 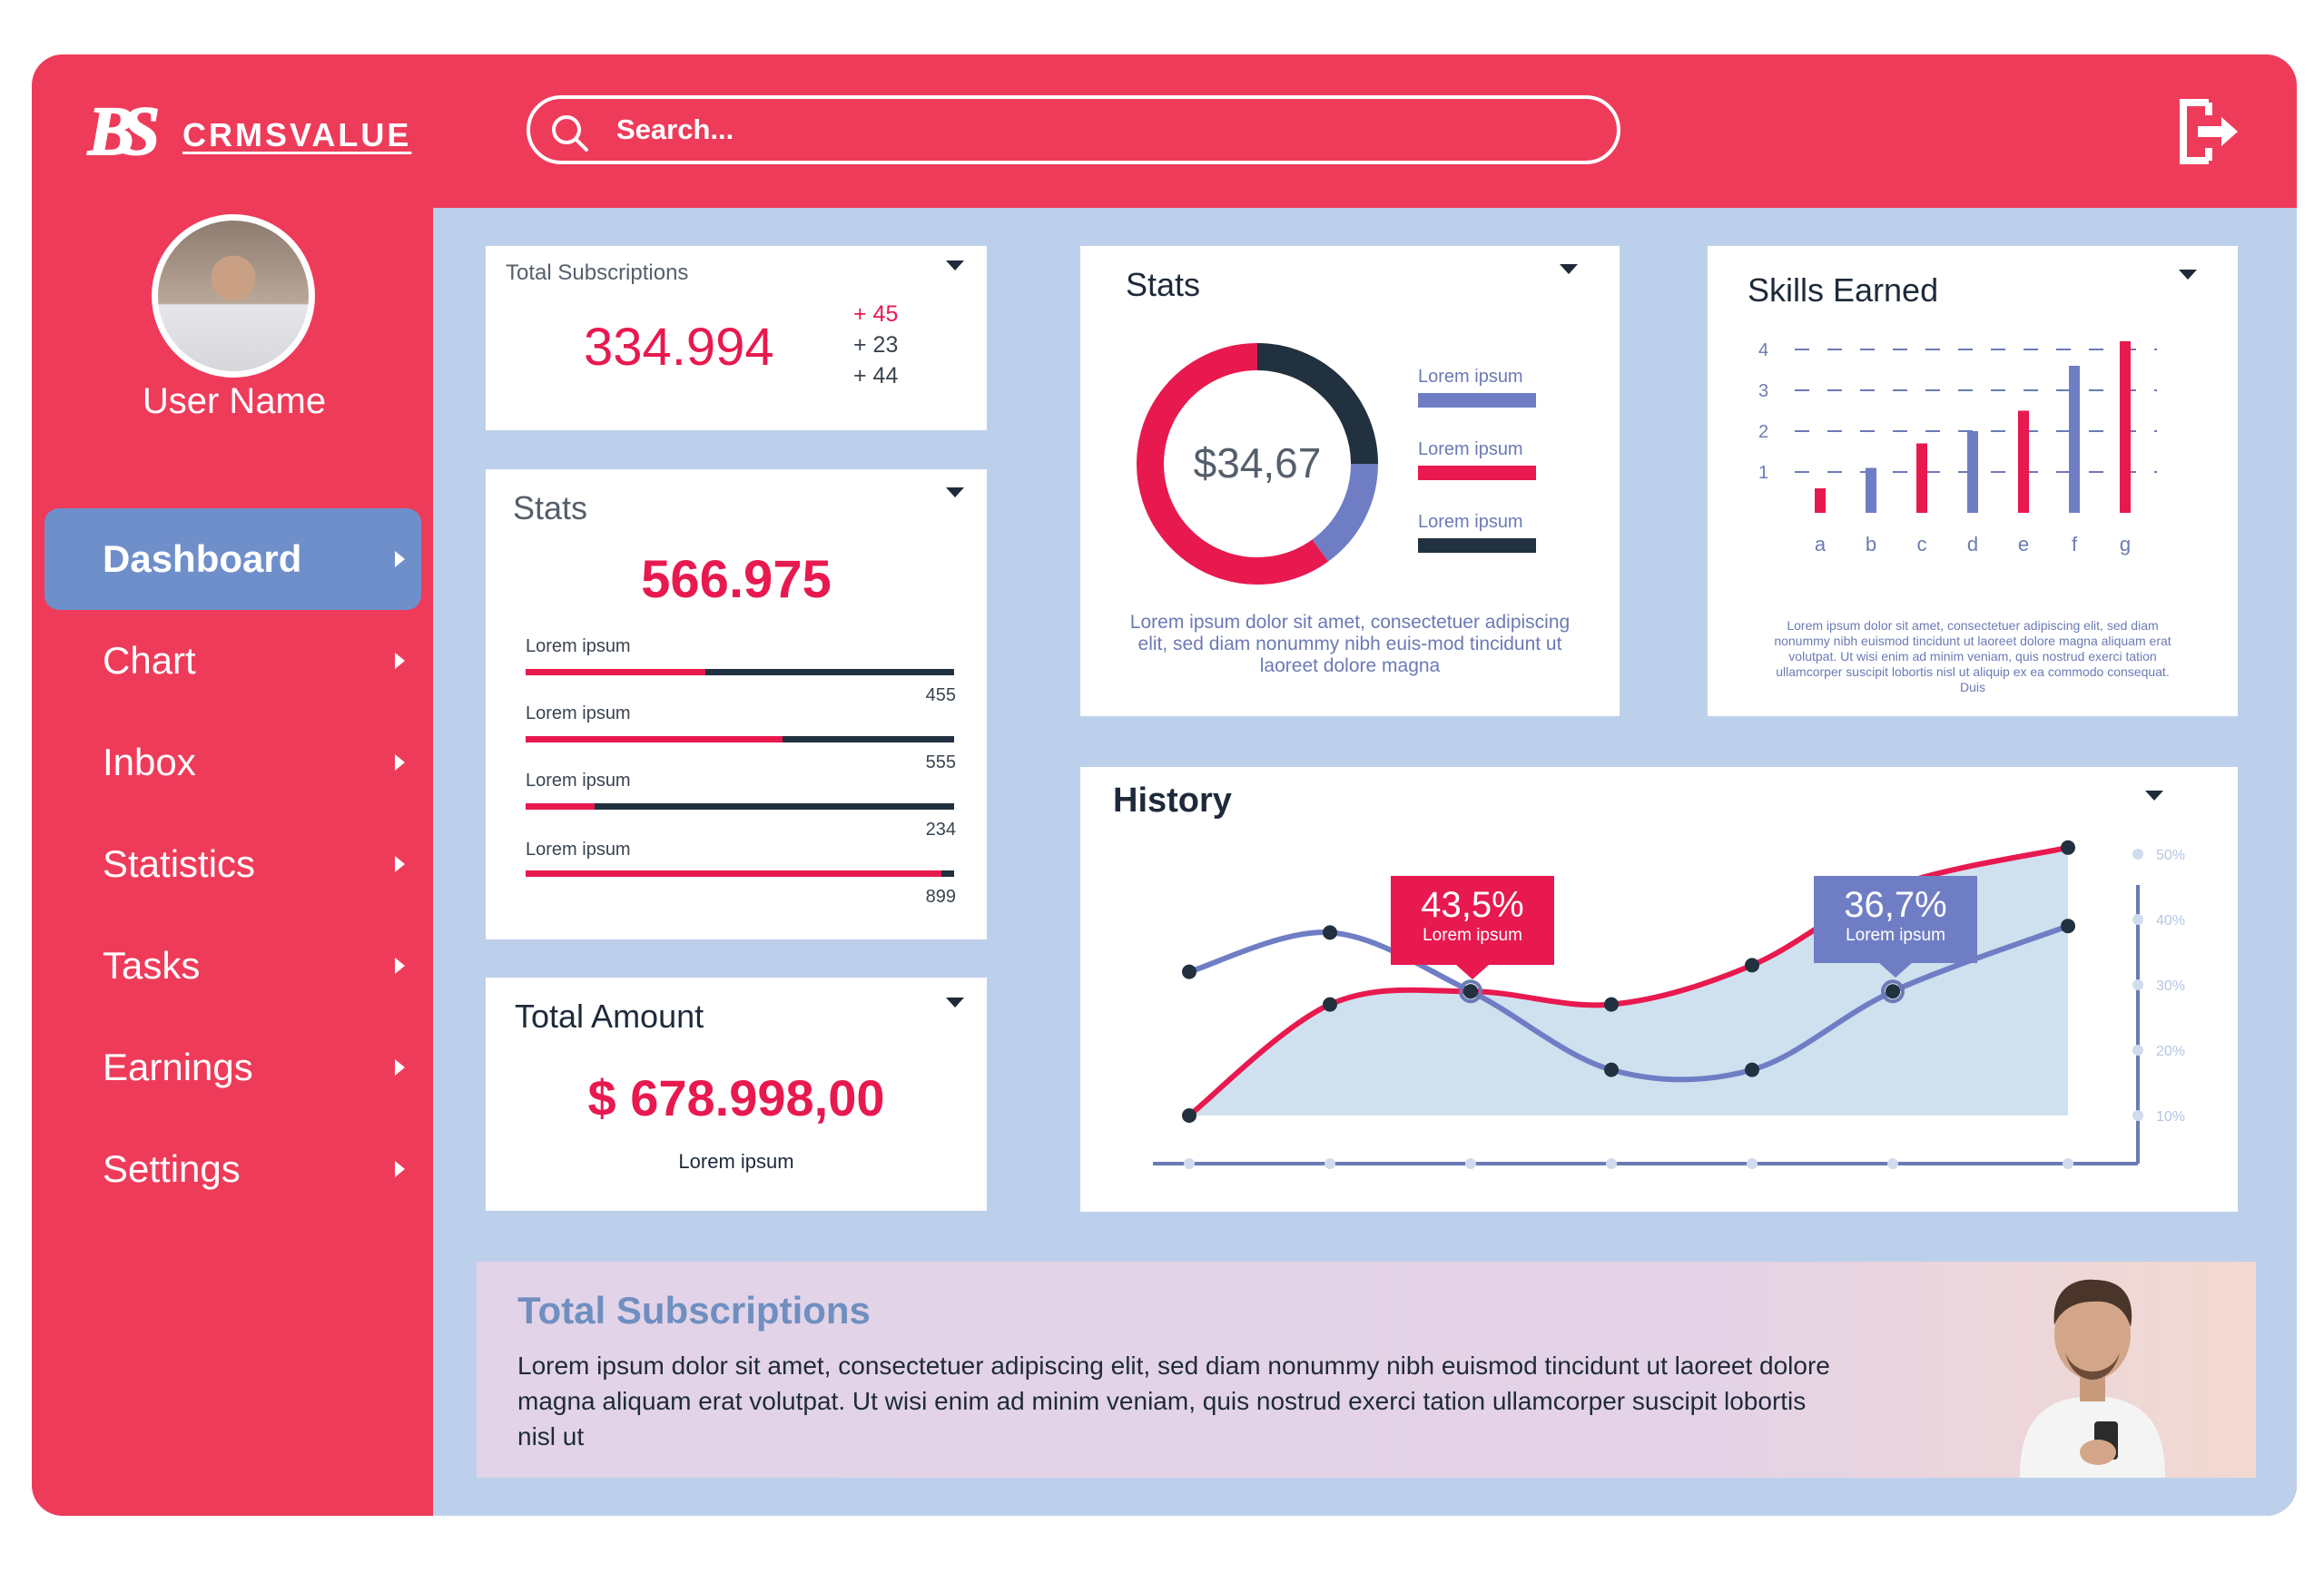 I want to click on sidebar-item-inbox: Inbox, so click(x=232, y=762).